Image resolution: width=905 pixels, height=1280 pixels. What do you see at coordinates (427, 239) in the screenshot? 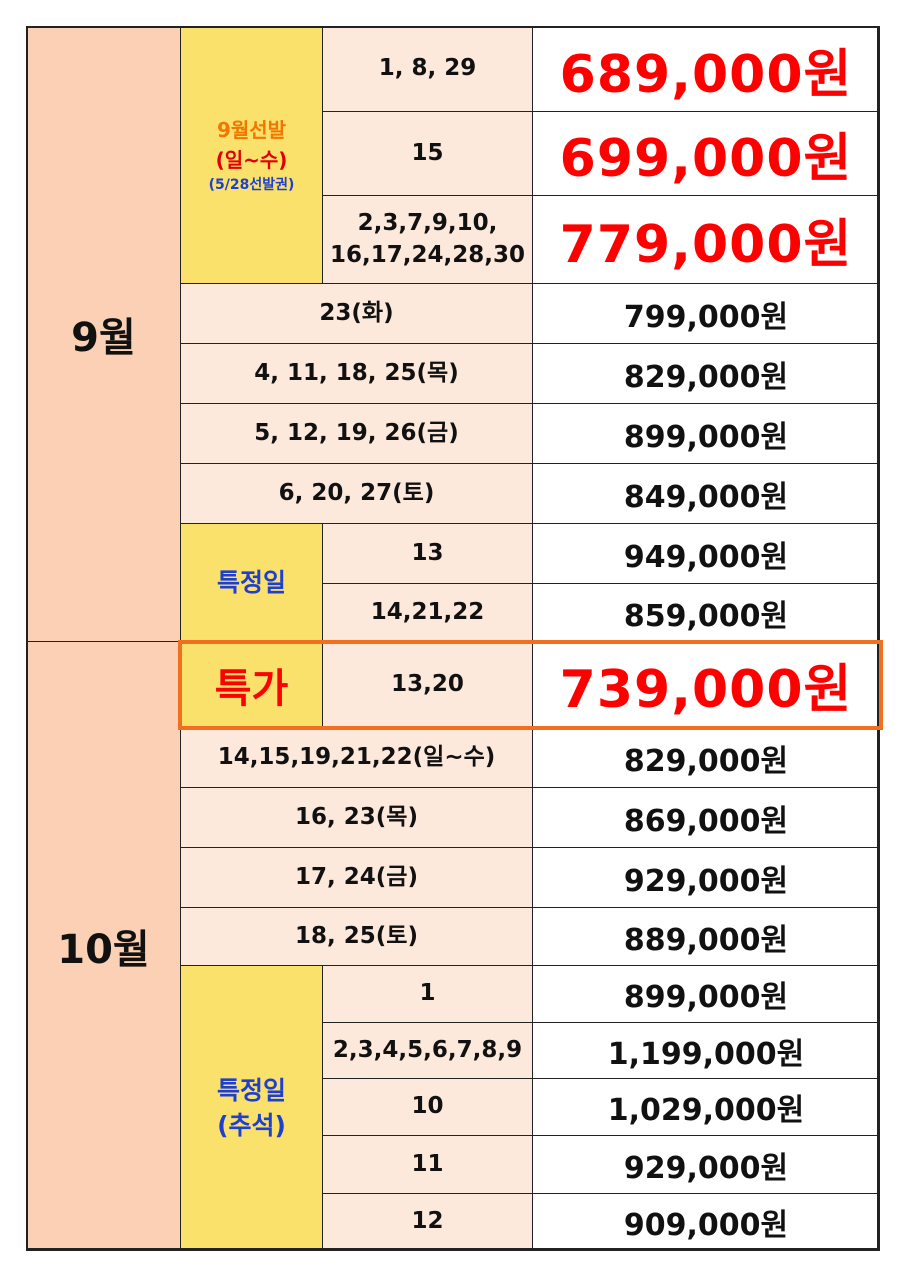
I see `dates: 2,3,7,9,10, 16,17,24,28,30` at bounding box center [427, 239].